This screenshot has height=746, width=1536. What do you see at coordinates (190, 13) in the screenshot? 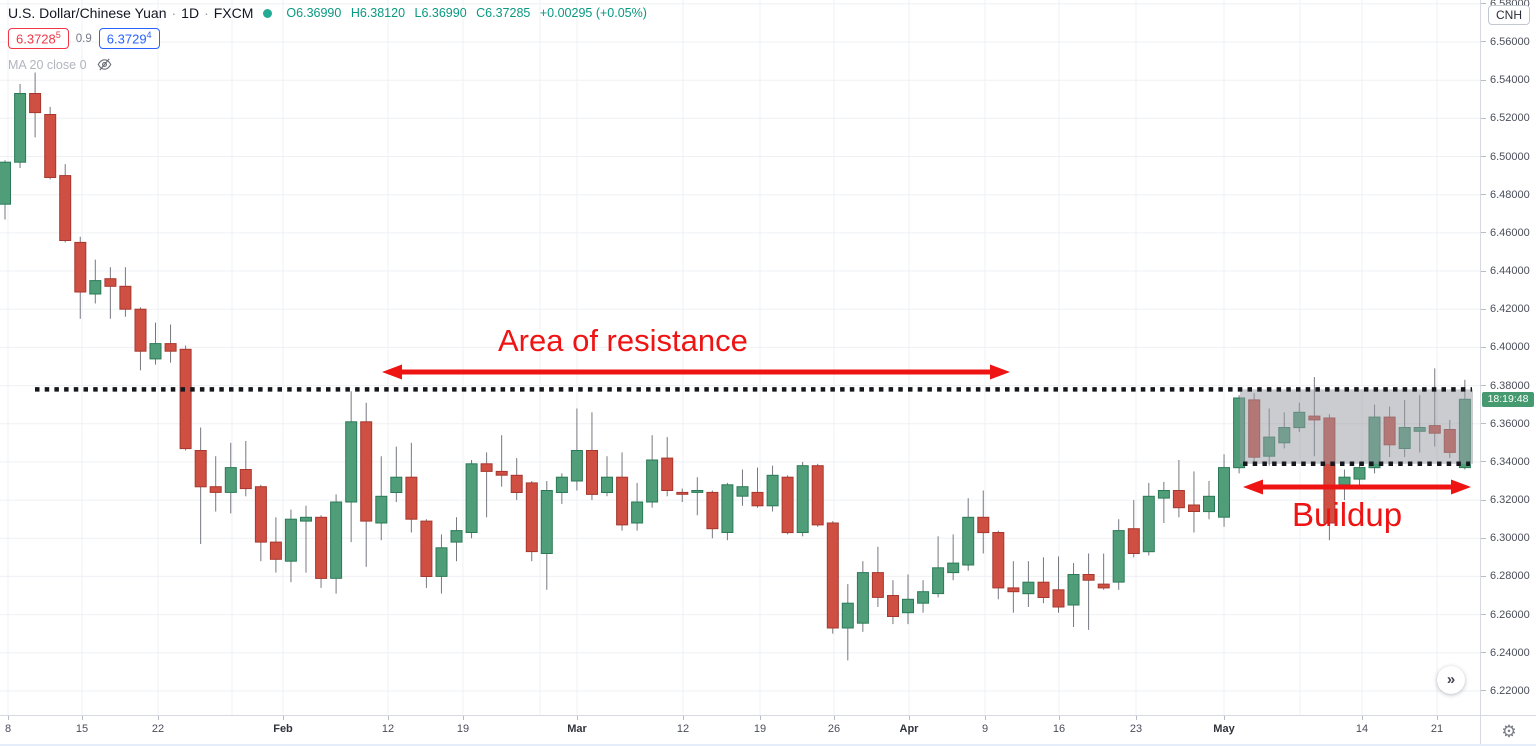
I see `interval-label: 1D` at bounding box center [190, 13].